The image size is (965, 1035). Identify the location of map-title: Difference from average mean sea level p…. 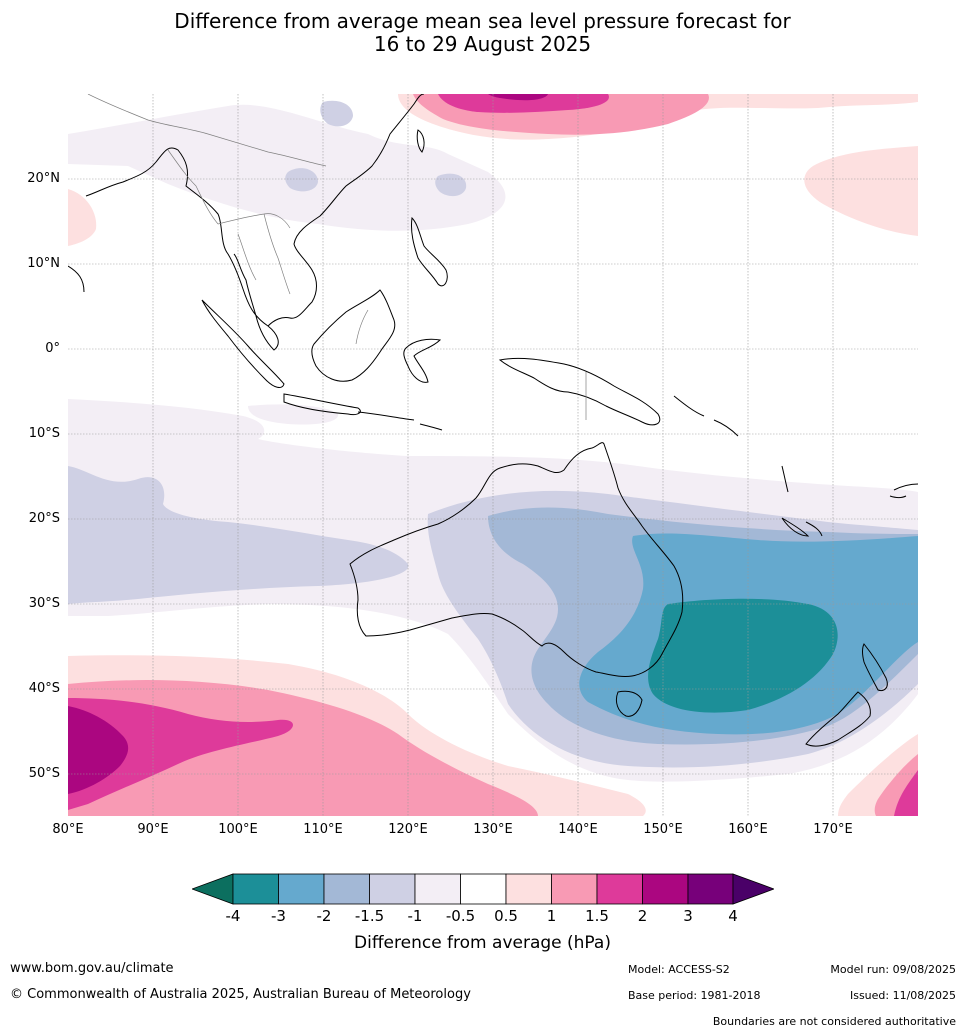
(482, 33).